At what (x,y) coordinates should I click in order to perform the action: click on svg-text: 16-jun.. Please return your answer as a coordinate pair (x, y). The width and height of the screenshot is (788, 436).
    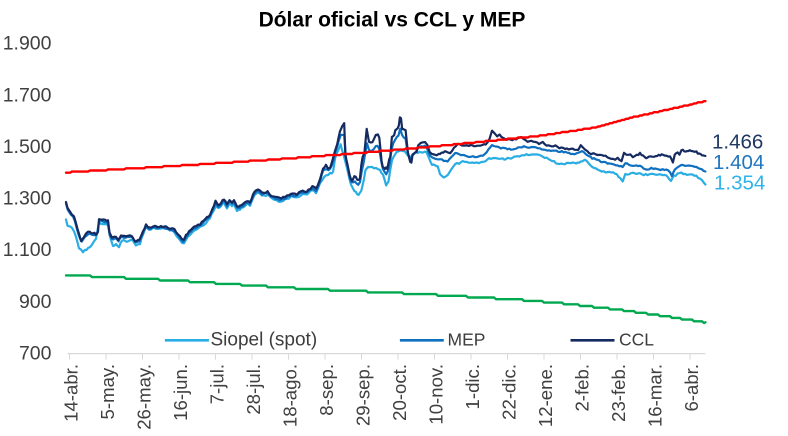
    Looking at the image, I should click on (180, 392).